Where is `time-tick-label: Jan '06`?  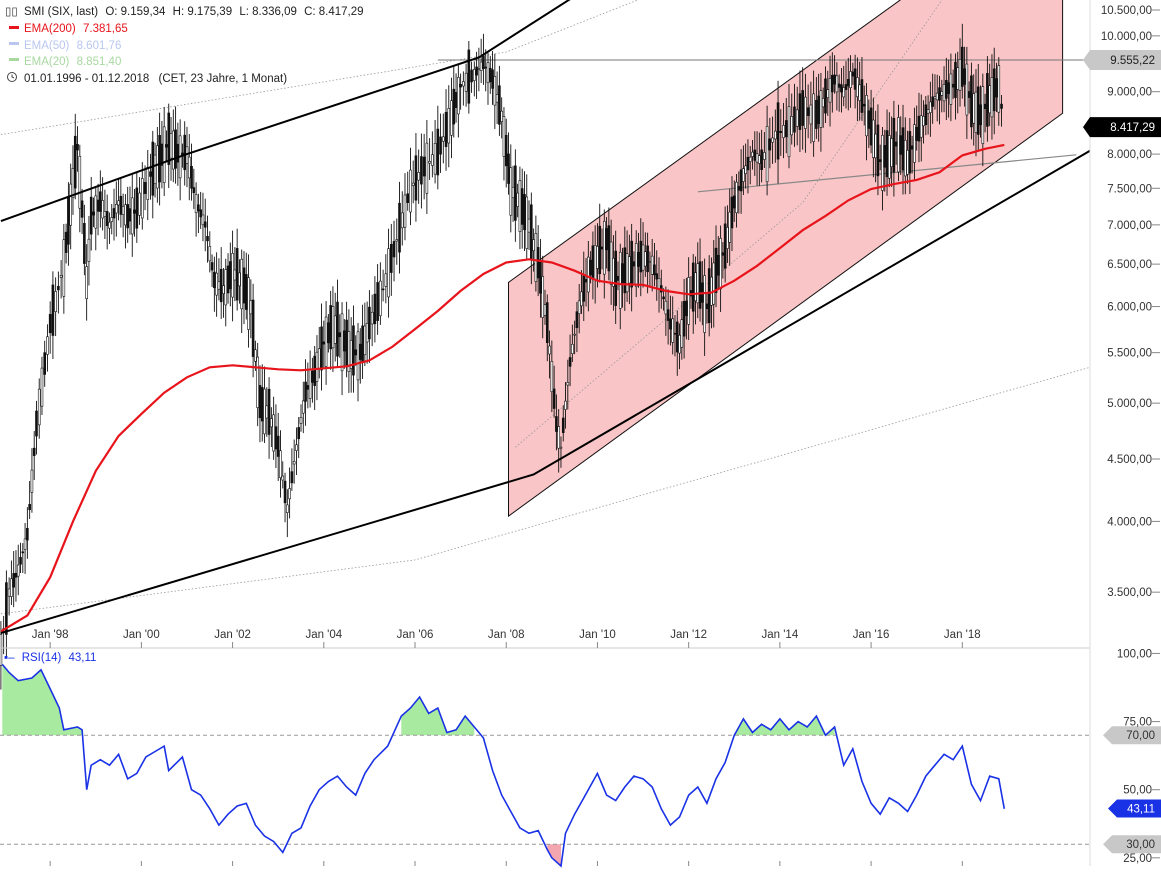
time-tick-label: Jan '06 is located at coordinates (415, 635).